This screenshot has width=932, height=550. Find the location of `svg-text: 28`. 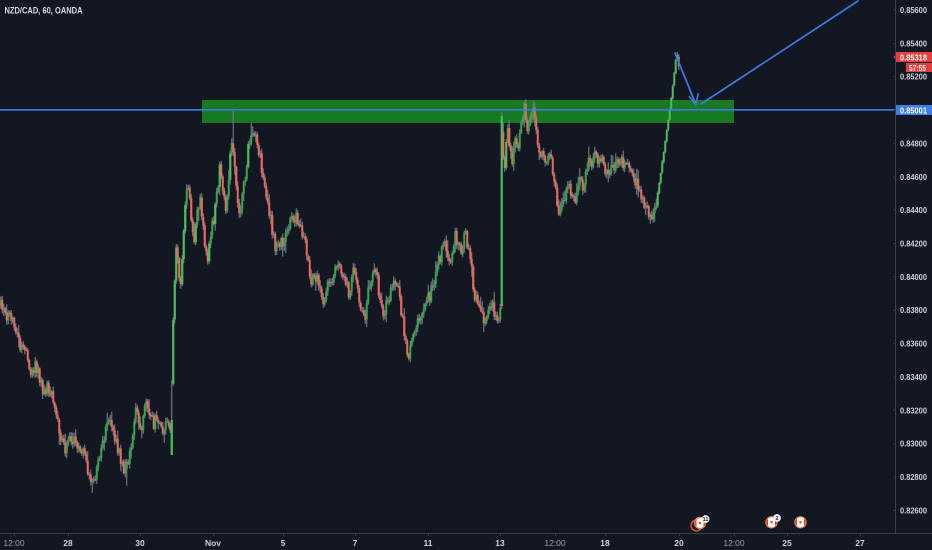

svg-text: 28 is located at coordinates (68, 543).